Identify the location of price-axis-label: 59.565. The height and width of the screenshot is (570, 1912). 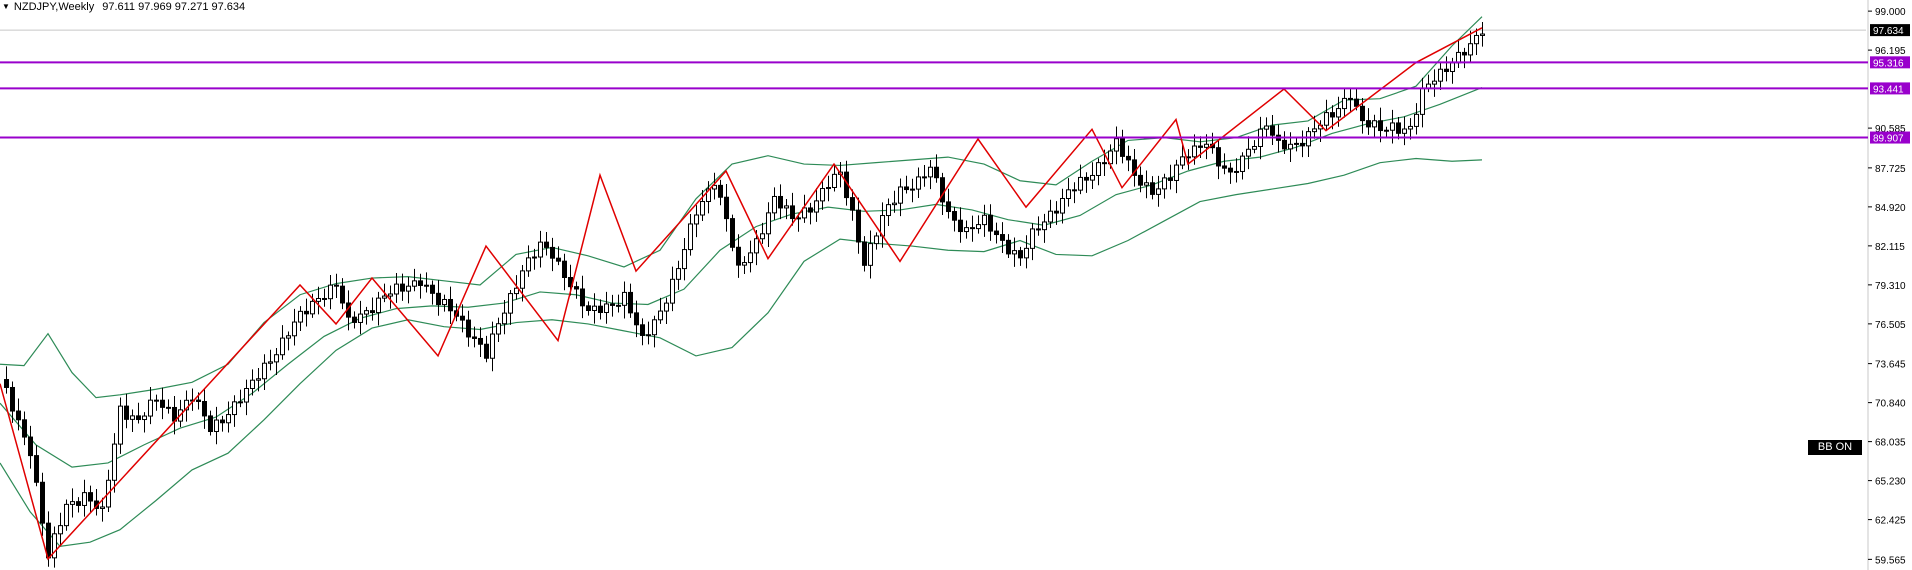
(1890, 560).